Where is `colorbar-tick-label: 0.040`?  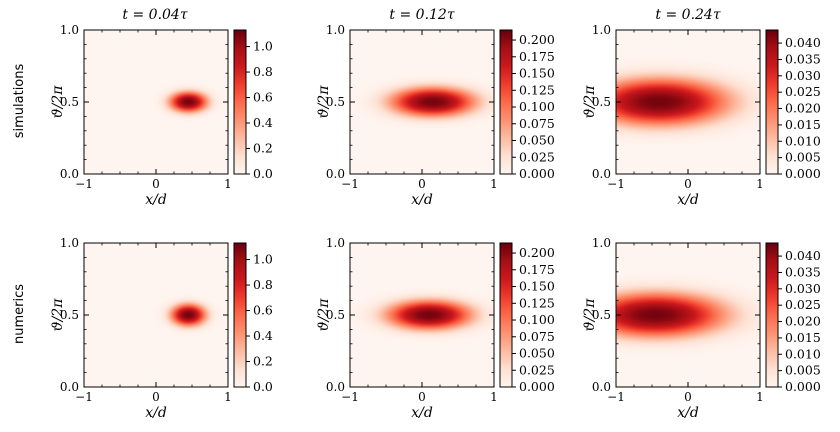
colorbar-tick-label: 0.040 is located at coordinates (803, 255).